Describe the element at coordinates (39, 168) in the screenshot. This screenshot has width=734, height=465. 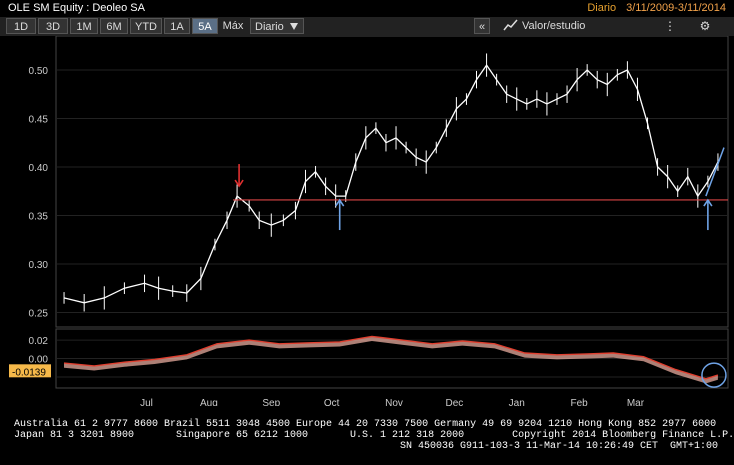
I see `price-tick-label: 0.40` at that location.